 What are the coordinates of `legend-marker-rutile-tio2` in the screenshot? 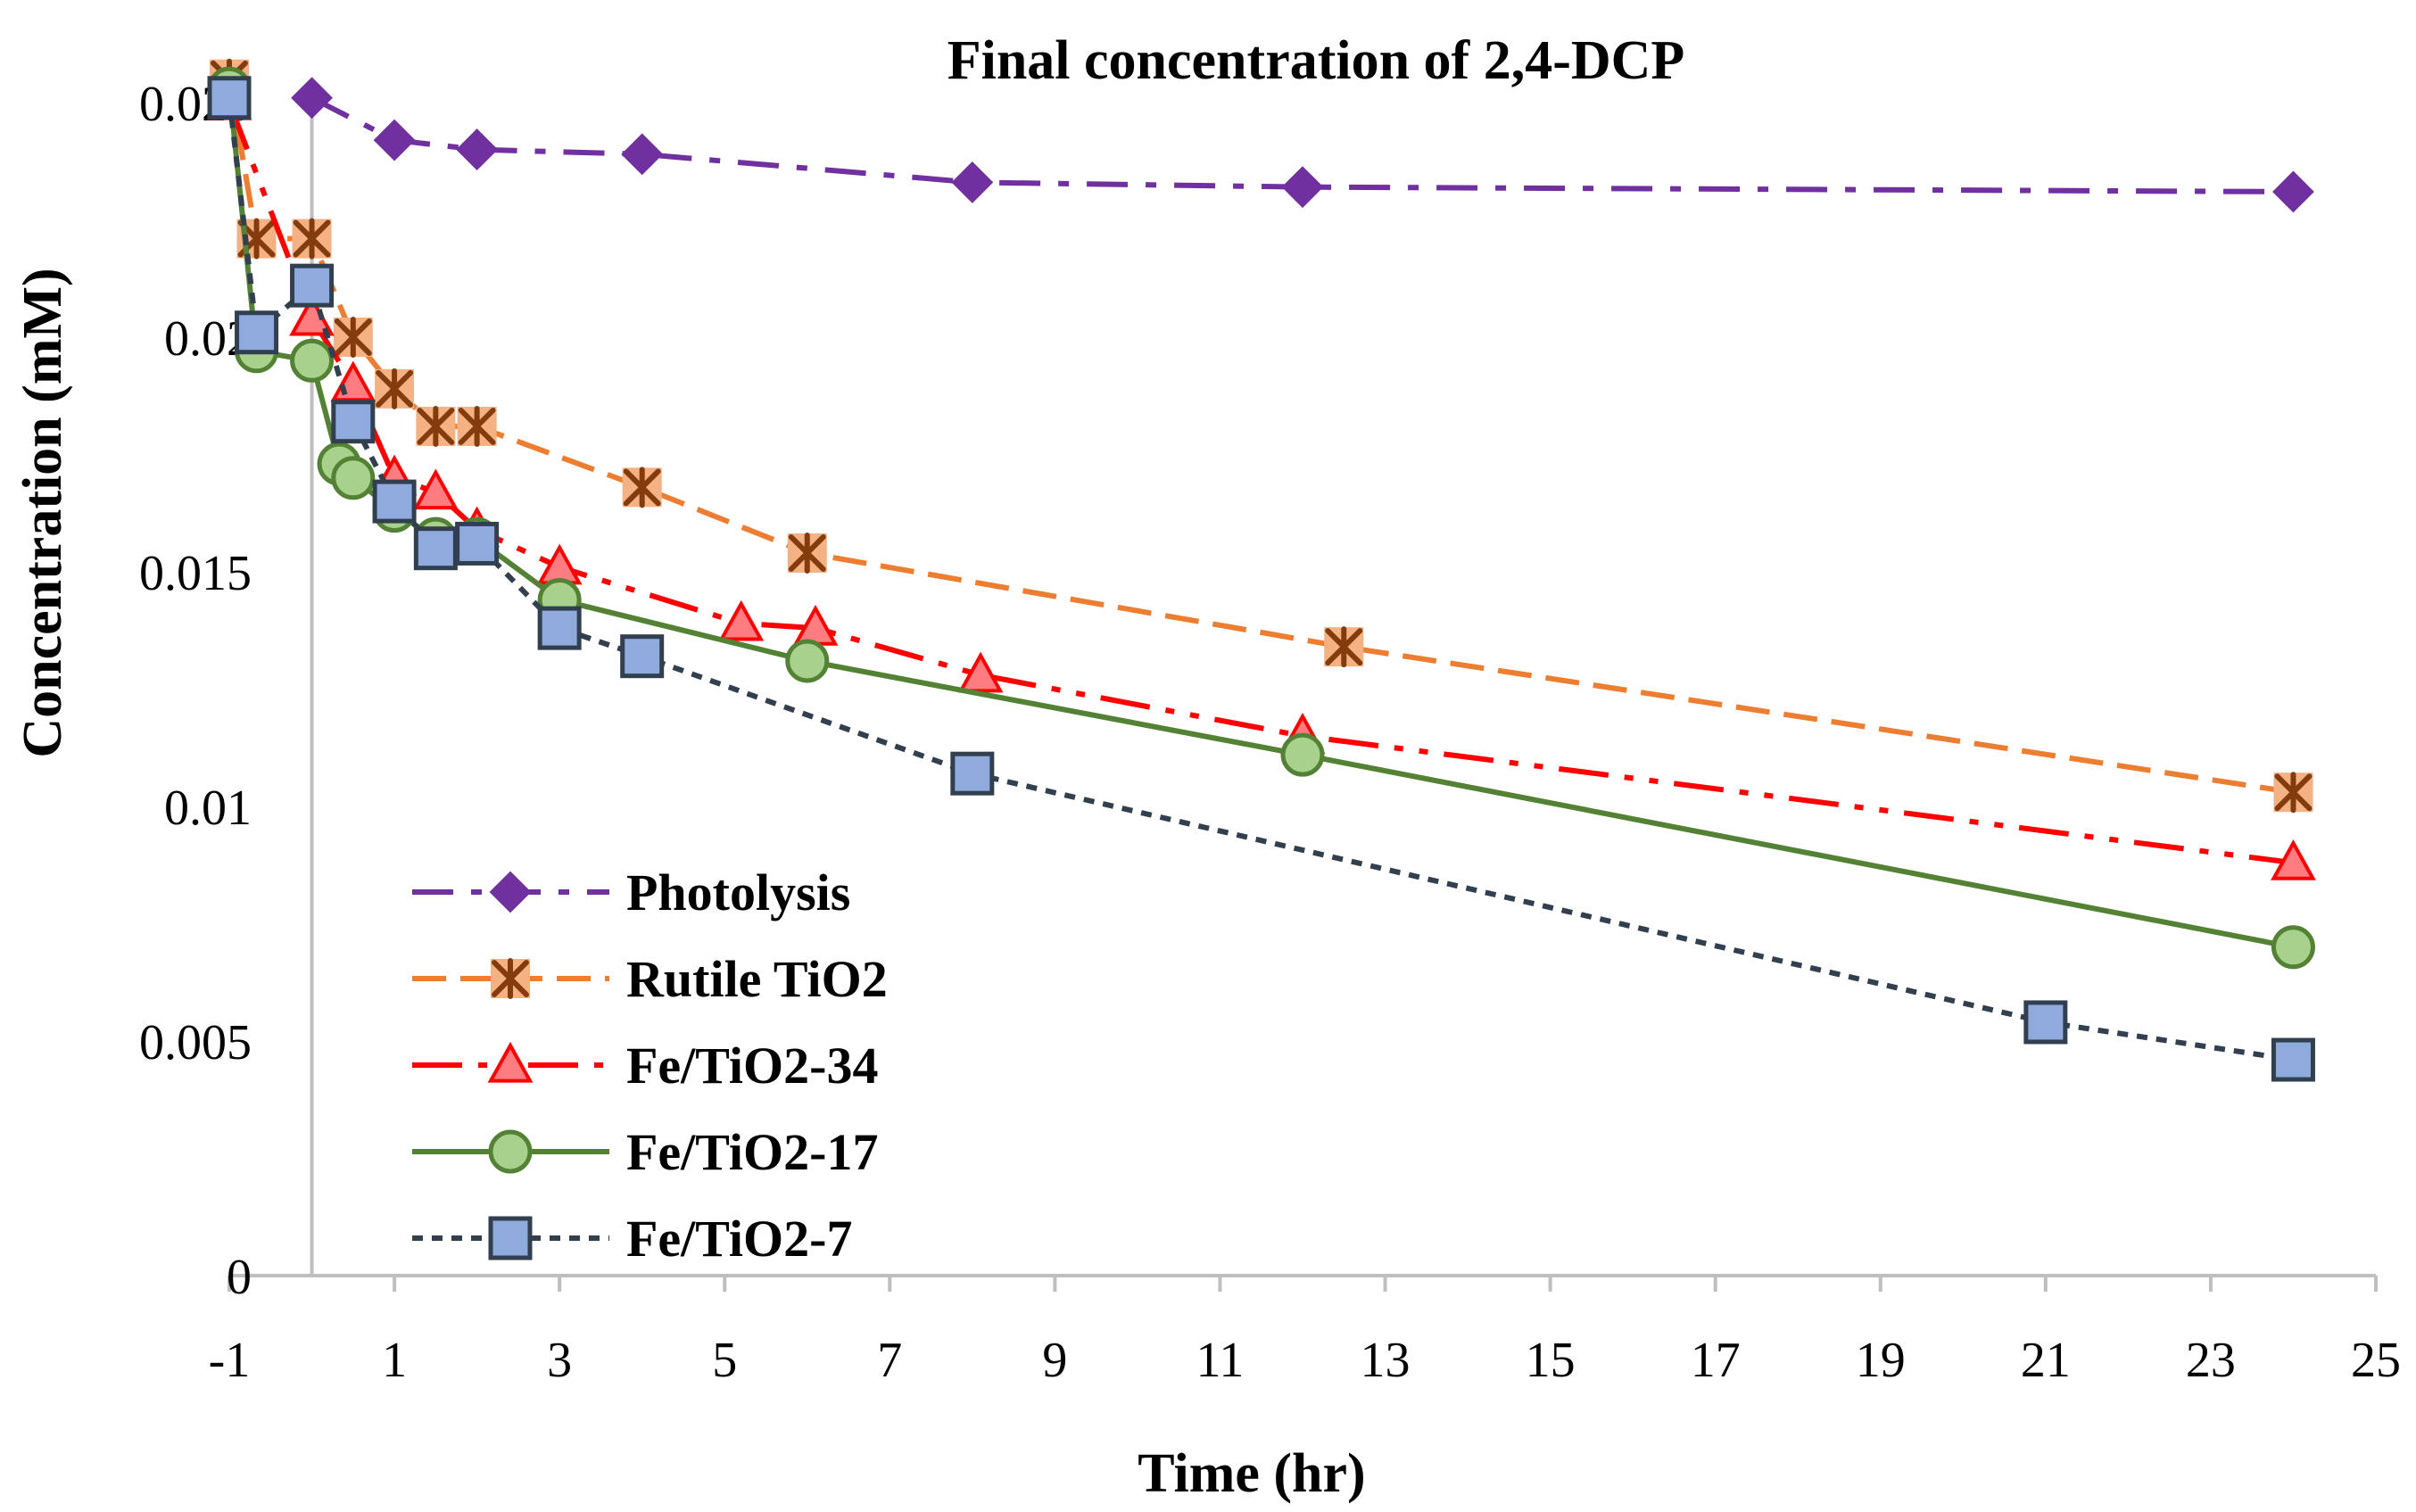 It's located at (510, 979).